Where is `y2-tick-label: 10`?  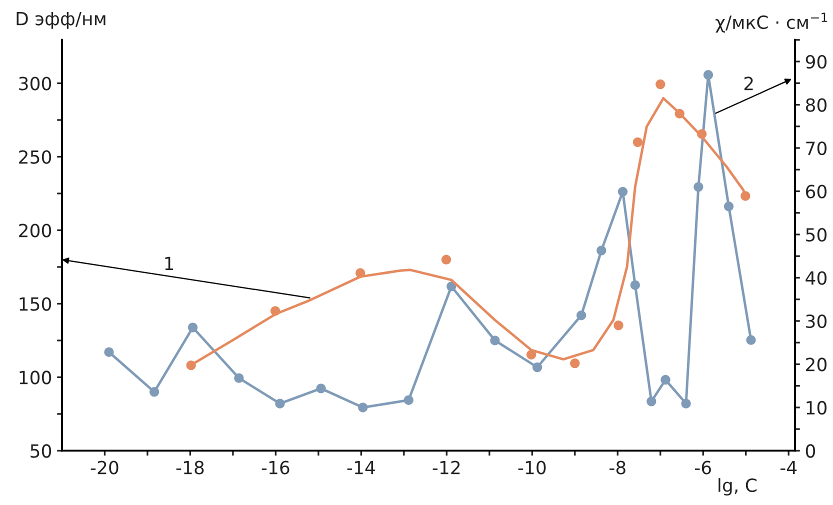
y2-tick-label: 10 is located at coordinates (816, 407).